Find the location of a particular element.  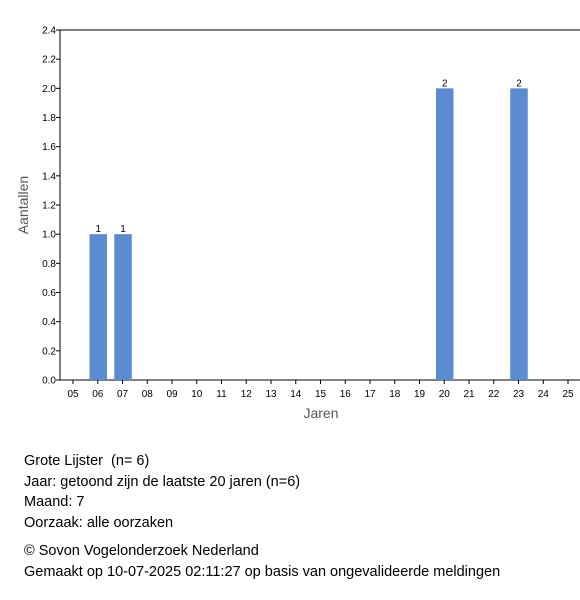

x-tick-label: 07 is located at coordinates (123, 394).